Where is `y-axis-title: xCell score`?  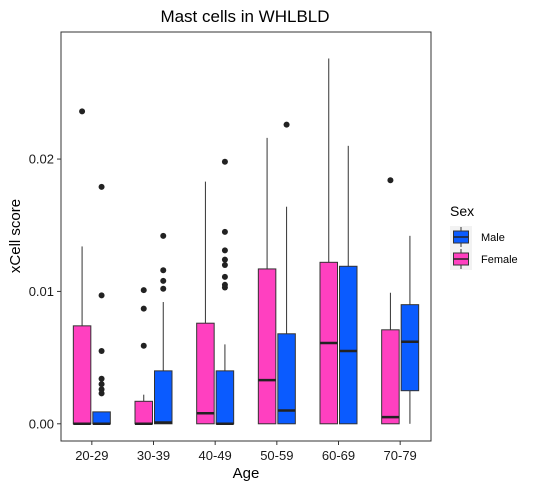 y-axis-title: xCell score is located at coordinates (15, 236).